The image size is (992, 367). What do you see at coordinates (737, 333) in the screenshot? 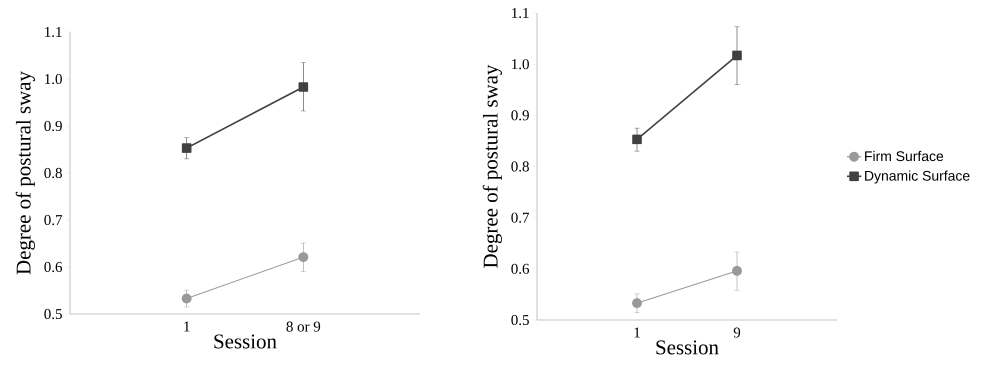
I see `x-tick-label: 9` at bounding box center [737, 333].